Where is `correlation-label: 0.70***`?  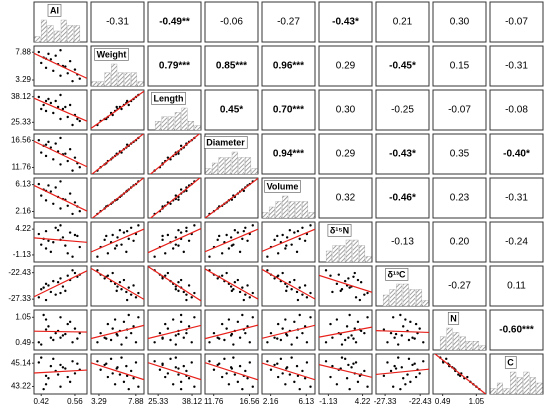 correlation-label: 0.70*** is located at coordinates (288, 110).